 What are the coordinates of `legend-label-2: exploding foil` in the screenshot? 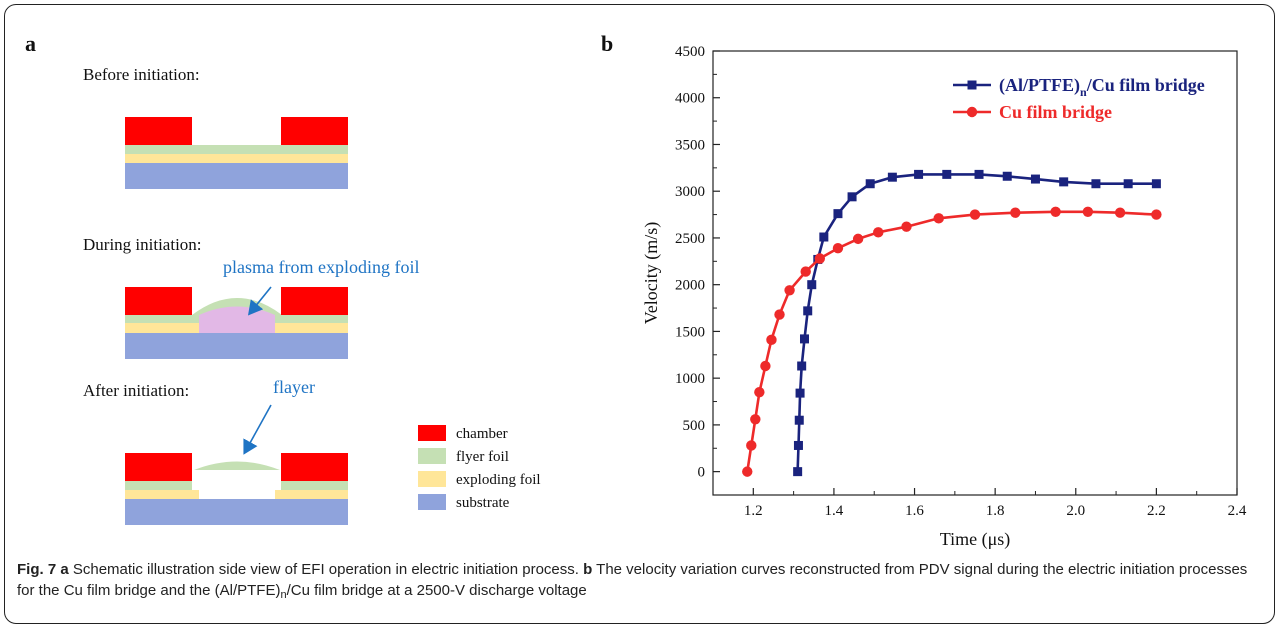 It's located at (498, 480).